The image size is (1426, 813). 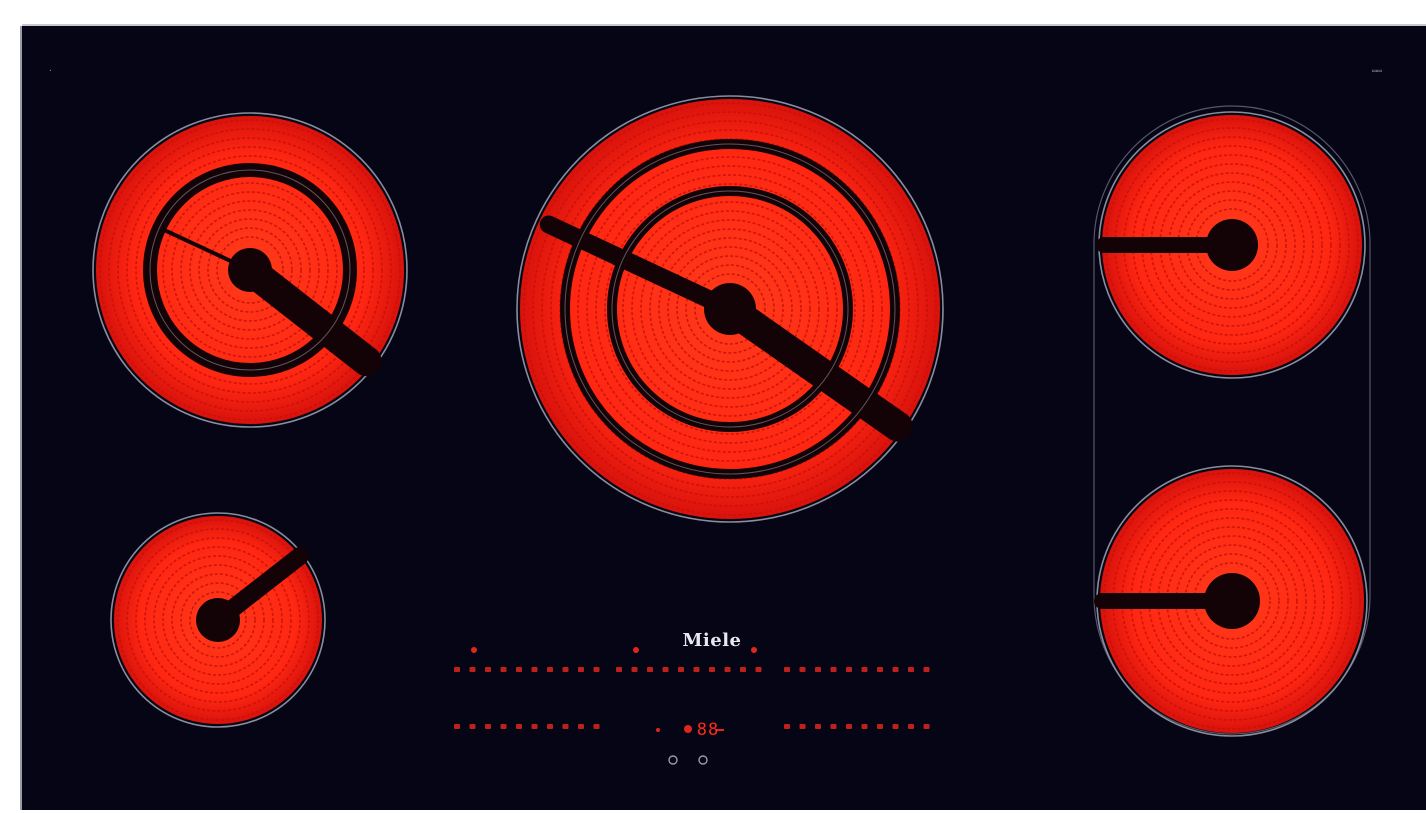 I want to click on lock-button, so click(x=703, y=760).